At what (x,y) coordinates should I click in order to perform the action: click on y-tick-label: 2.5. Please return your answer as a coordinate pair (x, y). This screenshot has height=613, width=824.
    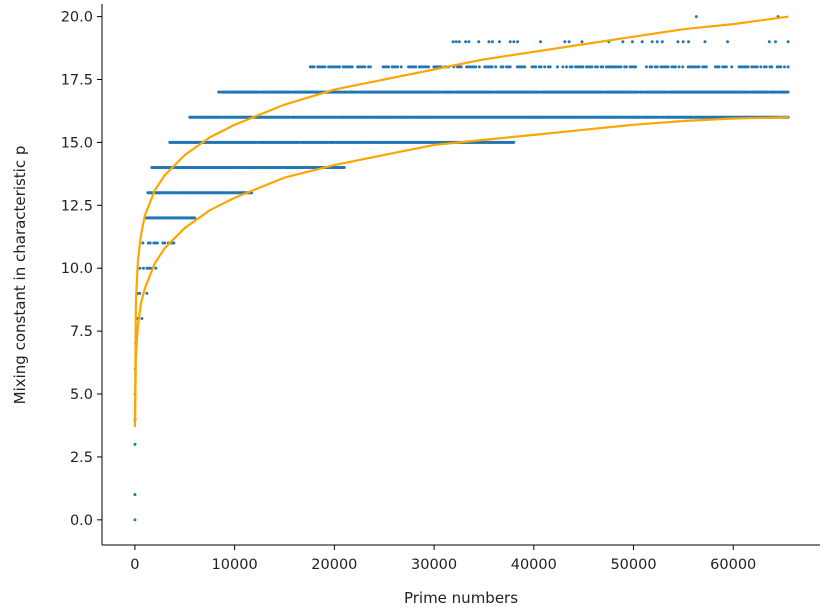
    Looking at the image, I should click on (81, 458).